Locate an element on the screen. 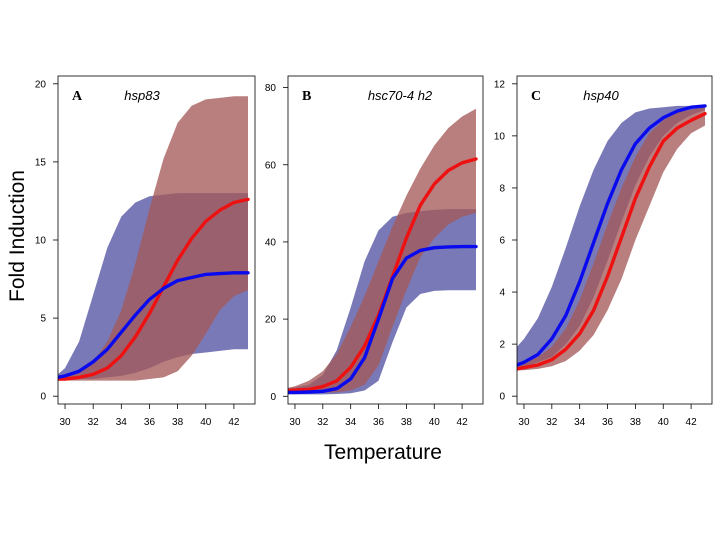  panel-title: hsp83 is located at coordinates (142, 95).